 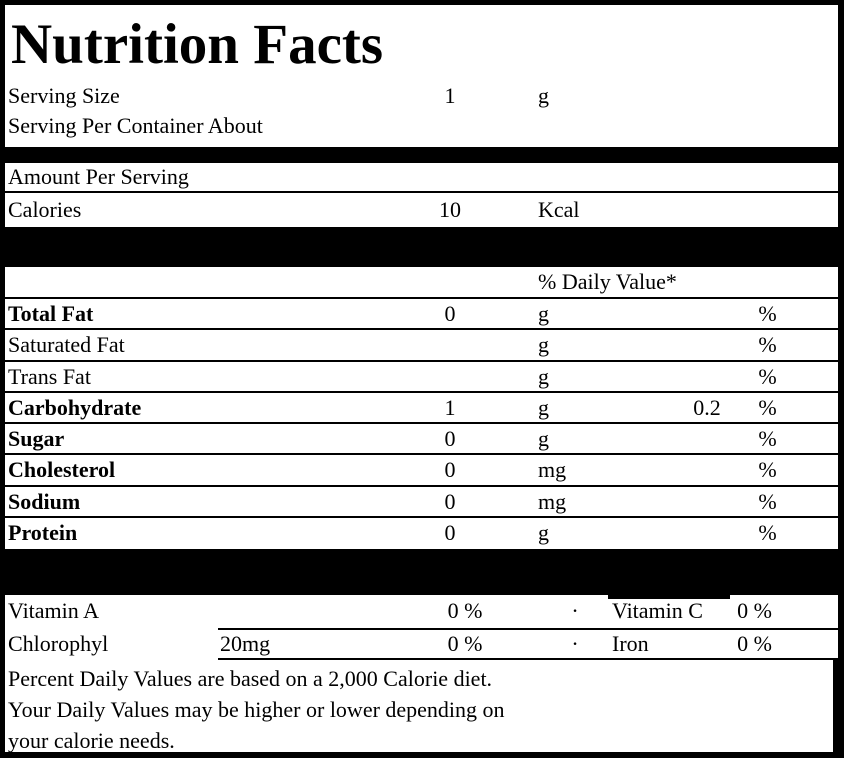 What do you see at coordinates (559, 209) in the screenshot?
I see `calories-unit: Kcal` at bounding box center [559, 209].